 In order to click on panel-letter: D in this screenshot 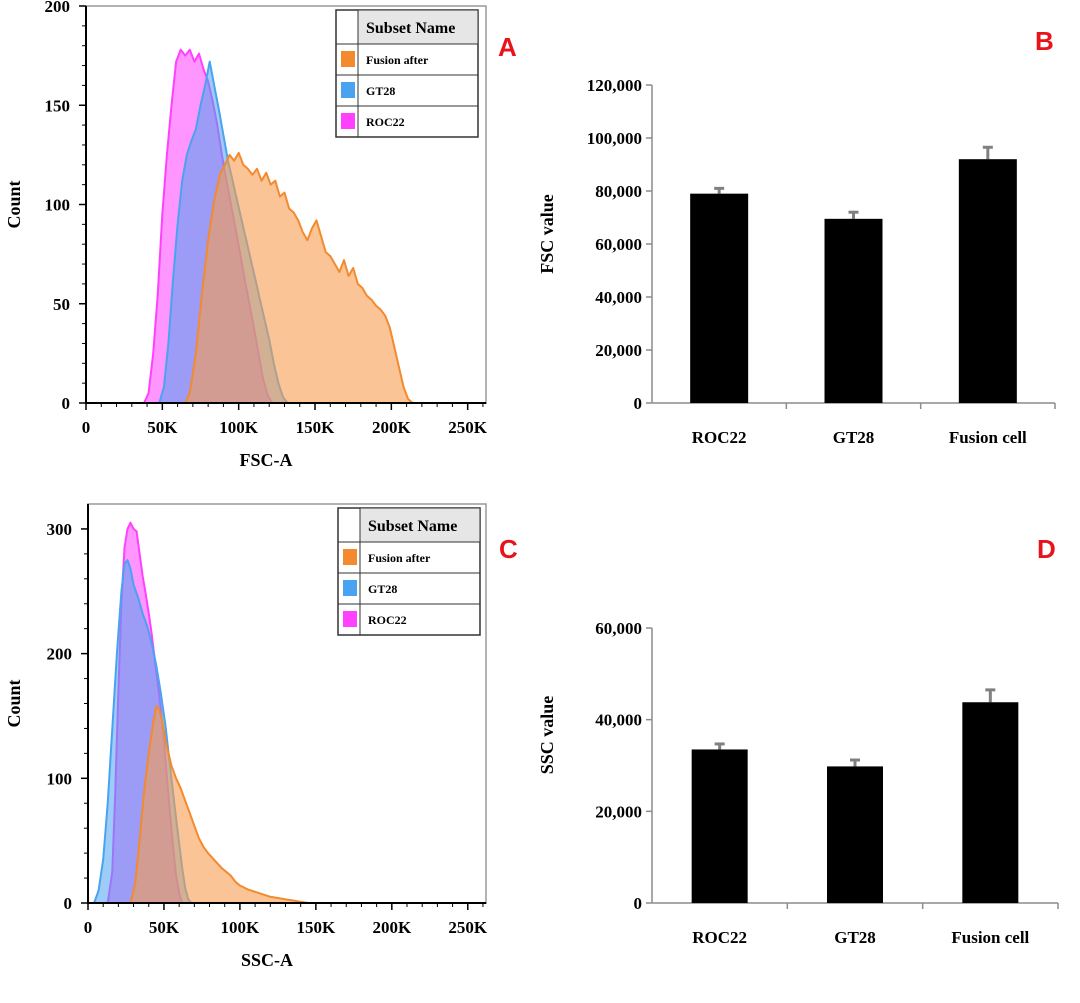, I will do `click(1046, 549)`.